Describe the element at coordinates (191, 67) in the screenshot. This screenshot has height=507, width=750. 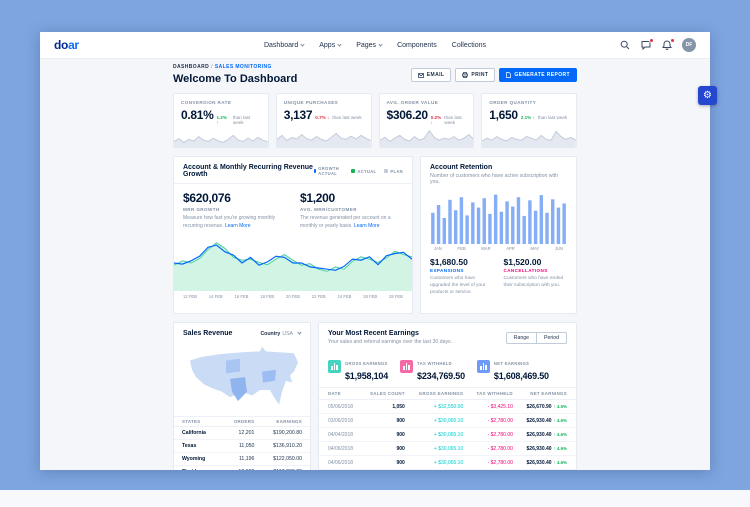
I see `breadcrumb-dashboard: DASHBOARD` at that location.